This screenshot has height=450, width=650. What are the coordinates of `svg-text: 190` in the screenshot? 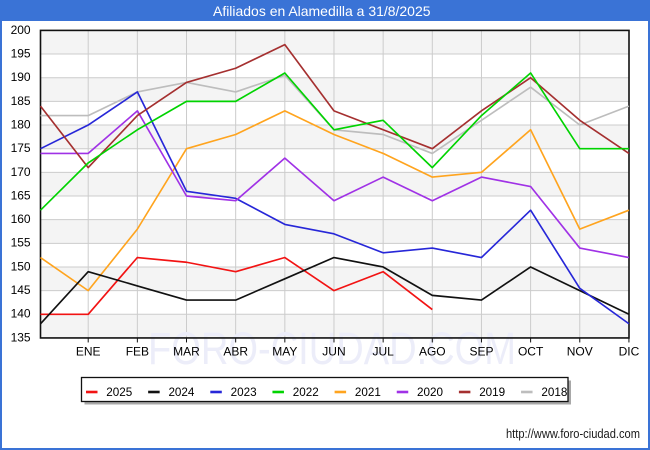 It's located at (21, 77).